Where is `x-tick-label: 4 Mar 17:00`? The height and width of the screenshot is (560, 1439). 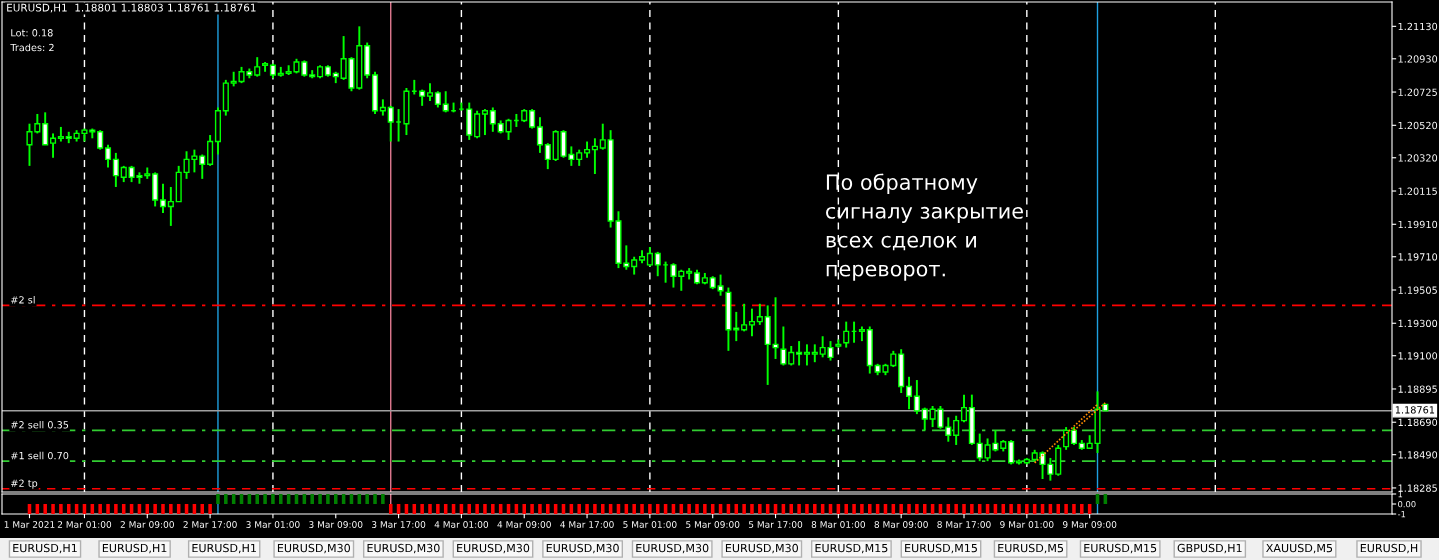 x-tick-label: 4 Mar 17:00 is located at coordinates (587, 524).